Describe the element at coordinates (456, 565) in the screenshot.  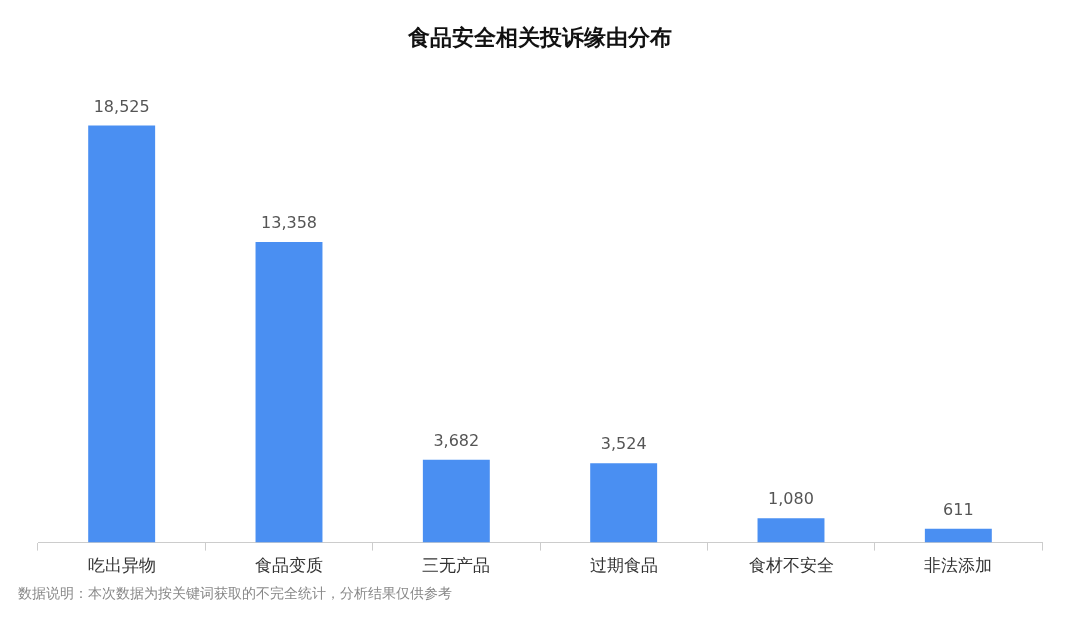
I see `x-tick-label: 三无产品` at that location.